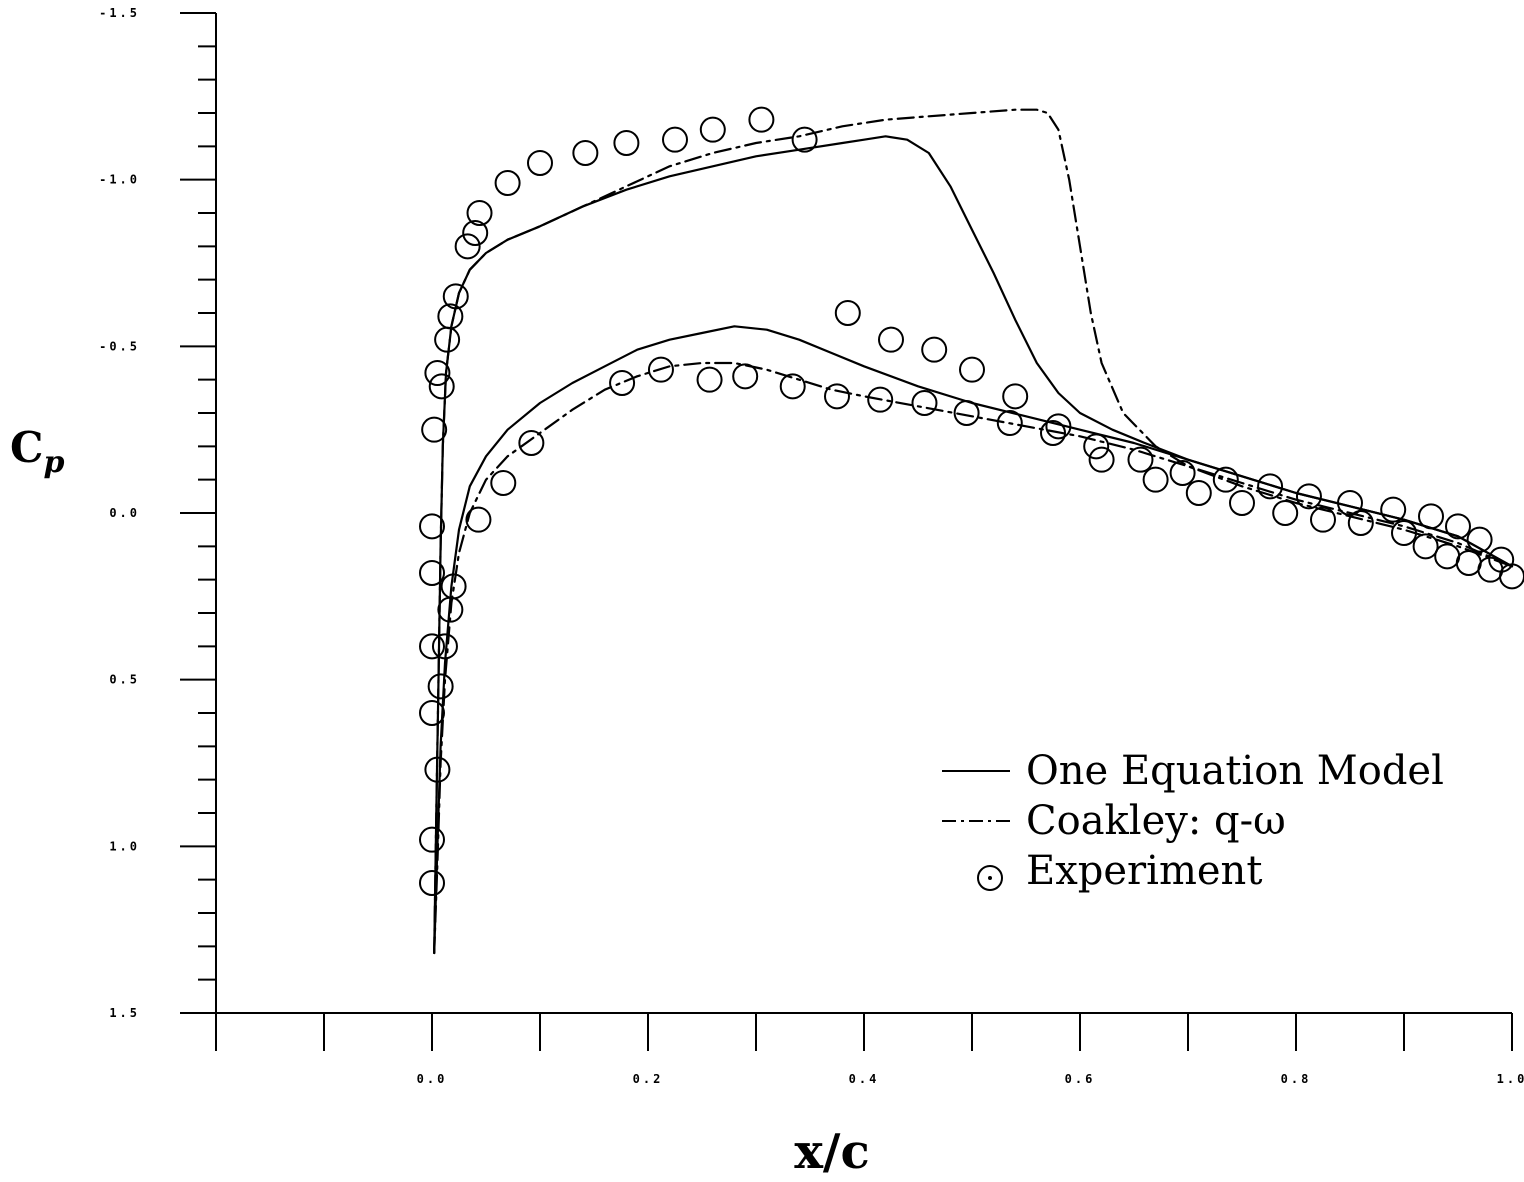 Image resolution: width=1524 pixels, height=1182 pixels. What do you see at coordinates (1156, 821) in the screenshot?
I see `legend-label-coakley: Coakley: q-ω` at bounding box center [1156, 821].